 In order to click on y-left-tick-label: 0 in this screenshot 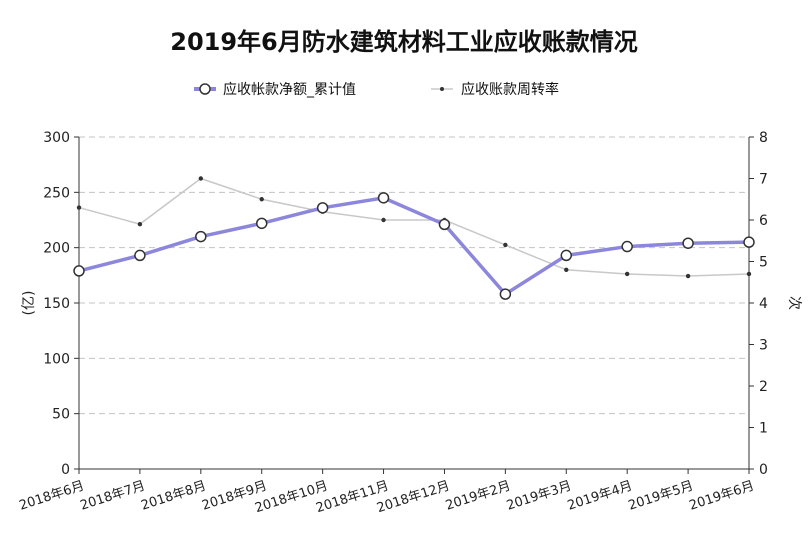, I will do `click(65, 470)`.